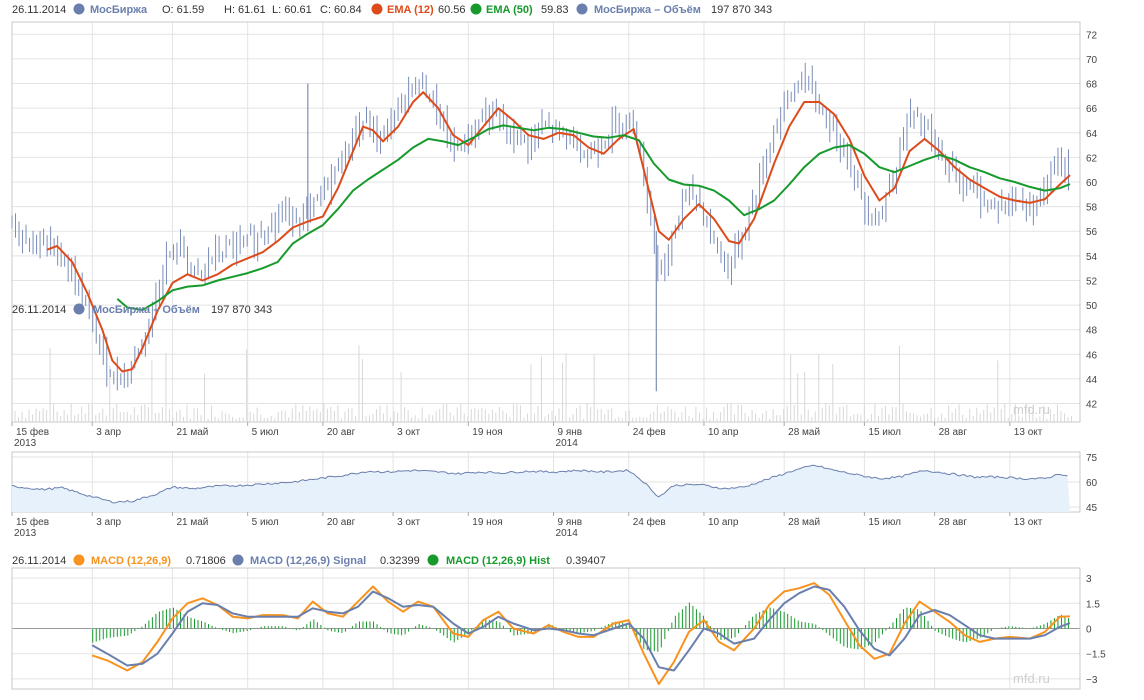 This screenshot has height=700, width=1144. I want to click on y-tick-label: 60, so click(1092, 183).